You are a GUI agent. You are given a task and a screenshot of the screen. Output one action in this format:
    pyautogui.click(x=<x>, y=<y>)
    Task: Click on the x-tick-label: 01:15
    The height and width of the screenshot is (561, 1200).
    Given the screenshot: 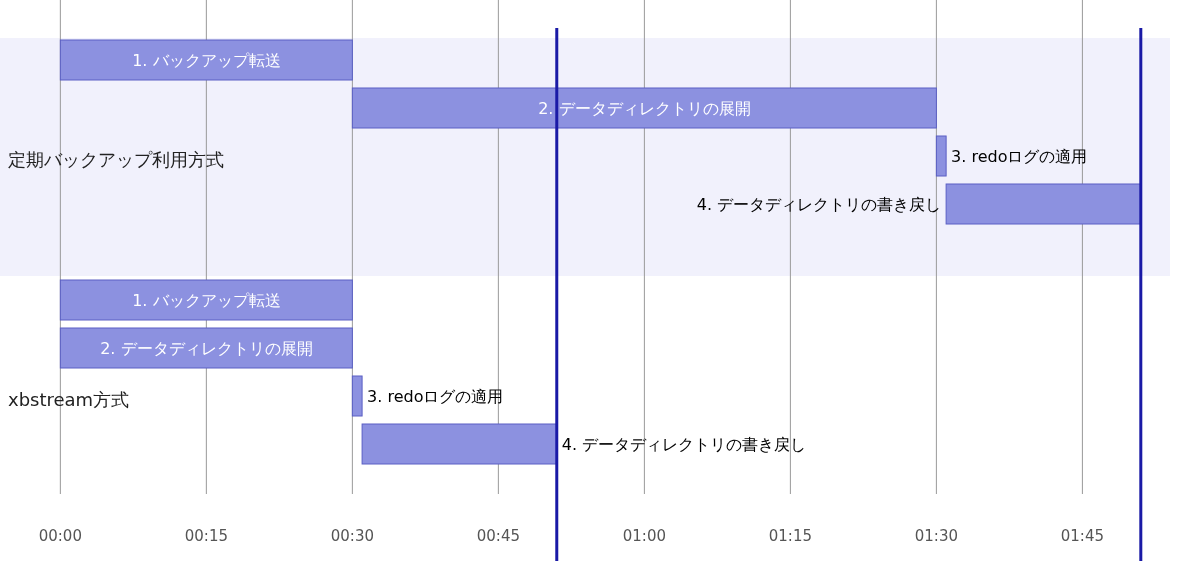 What is the action you would take?
    pyautogui.click(x=790, y=536)
    